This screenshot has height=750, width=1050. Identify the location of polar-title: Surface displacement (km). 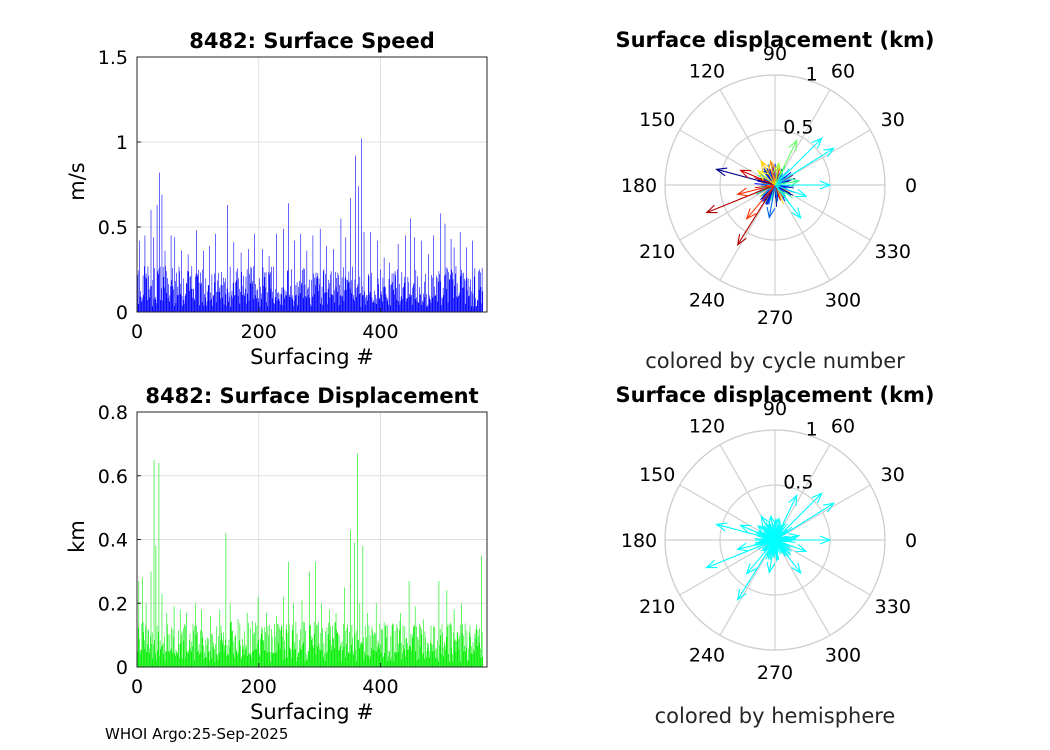
(774, 395).